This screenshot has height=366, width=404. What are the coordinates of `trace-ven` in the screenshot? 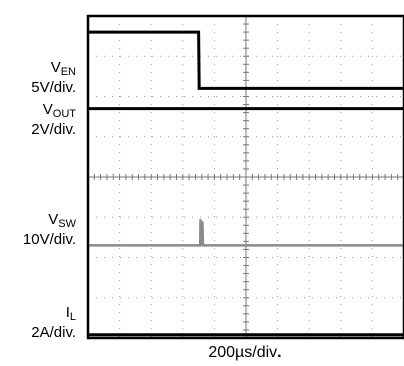 It's located at (246, 60).